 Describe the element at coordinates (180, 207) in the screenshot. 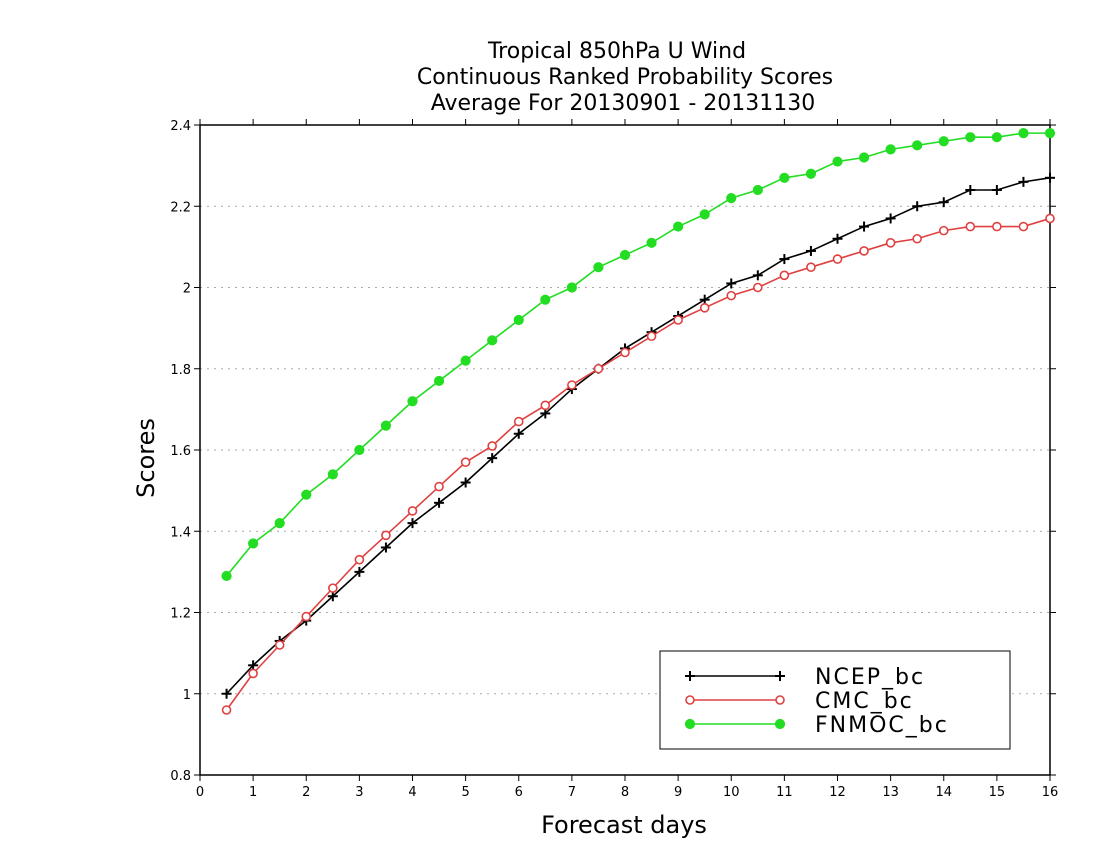

I see `y-tick-label: 2.2` at that location.